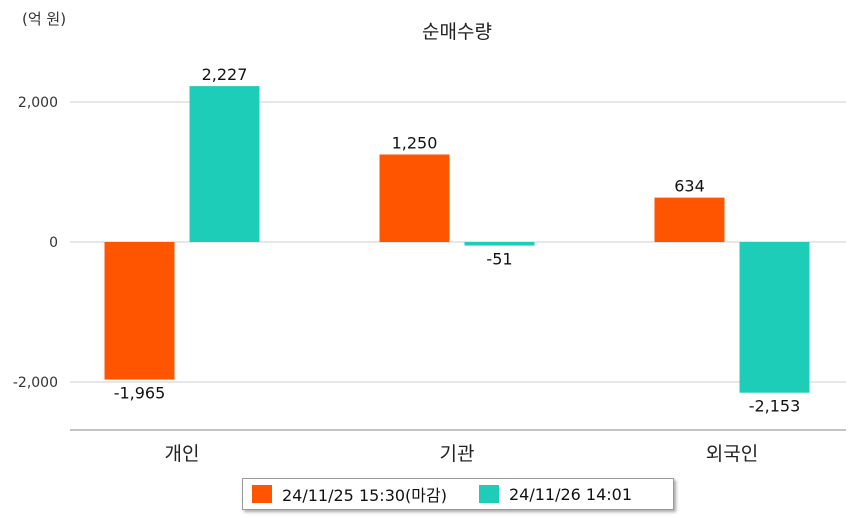 Image resolution: width=854 pixels, height=520 pixels. Describe the element at coordinates (689, 186) in the screenshot. I see `data-label: 634` at that location.